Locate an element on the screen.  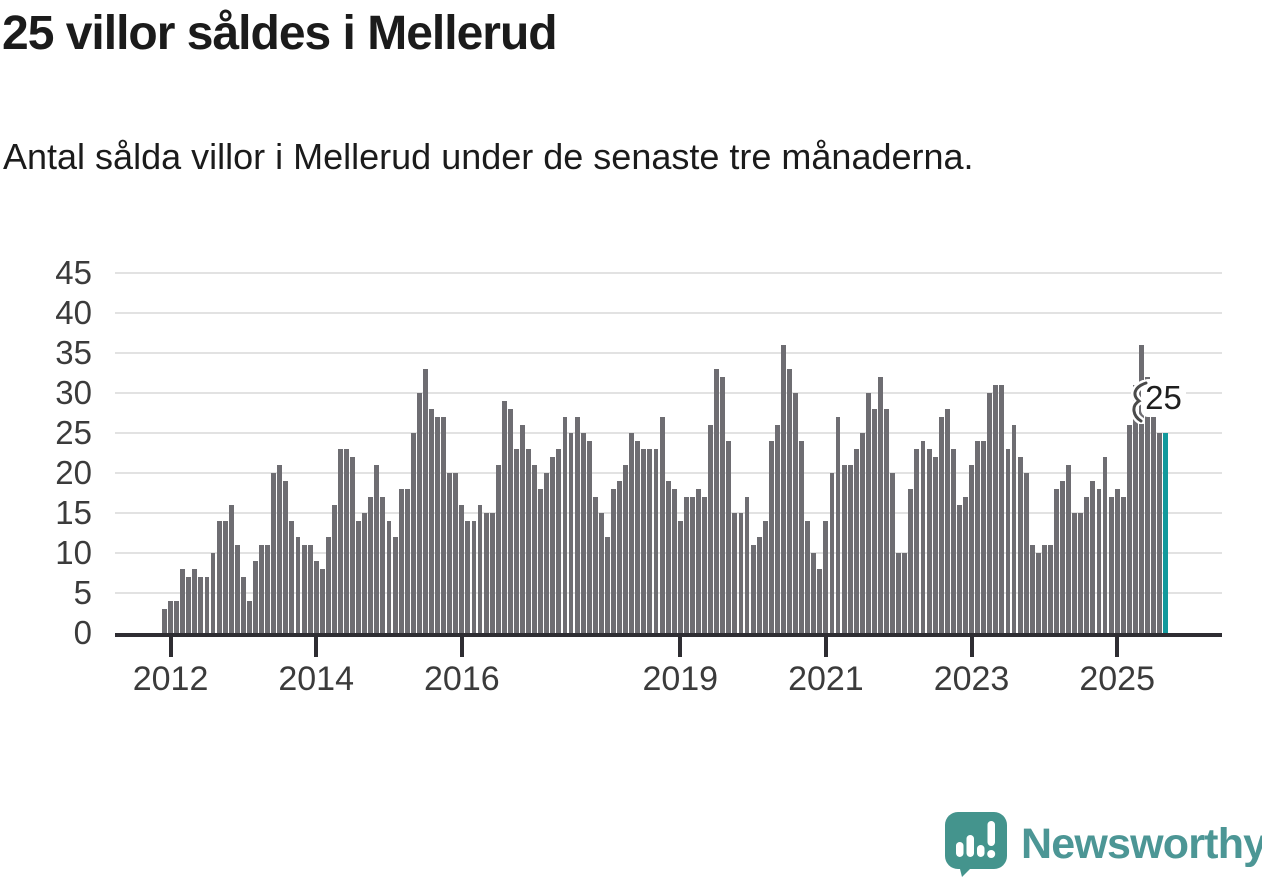
x-axis-label: 2021 is located at coordinates (826, 679).